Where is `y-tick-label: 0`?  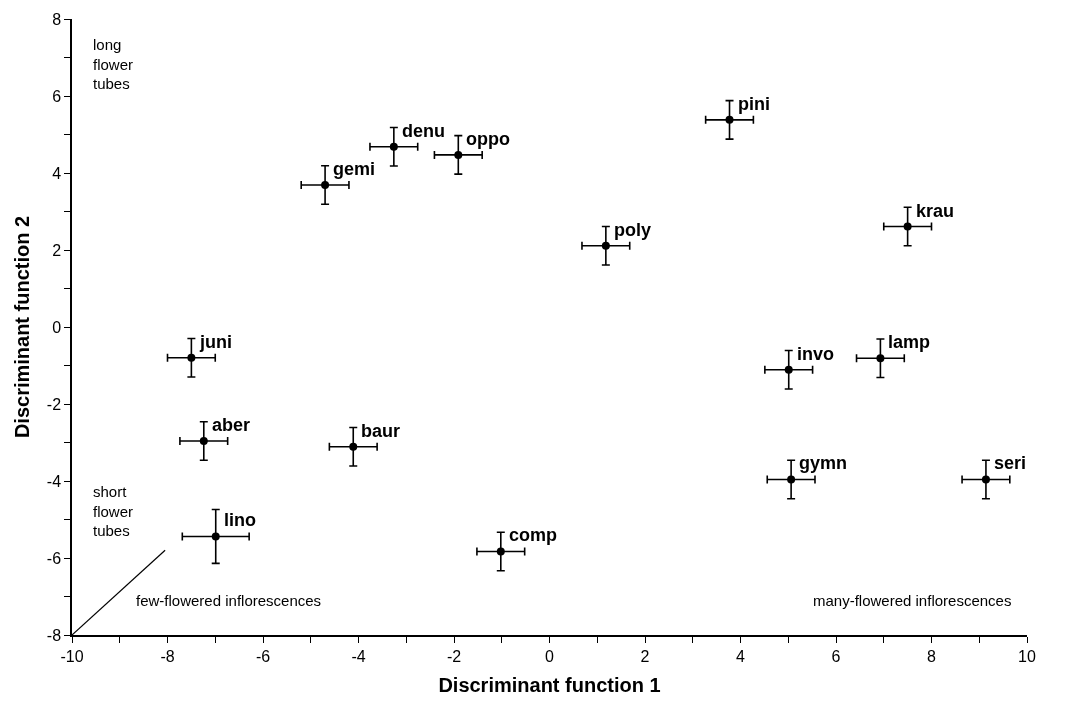
y-tick-label: 0 is located at coordinates (57, 327).